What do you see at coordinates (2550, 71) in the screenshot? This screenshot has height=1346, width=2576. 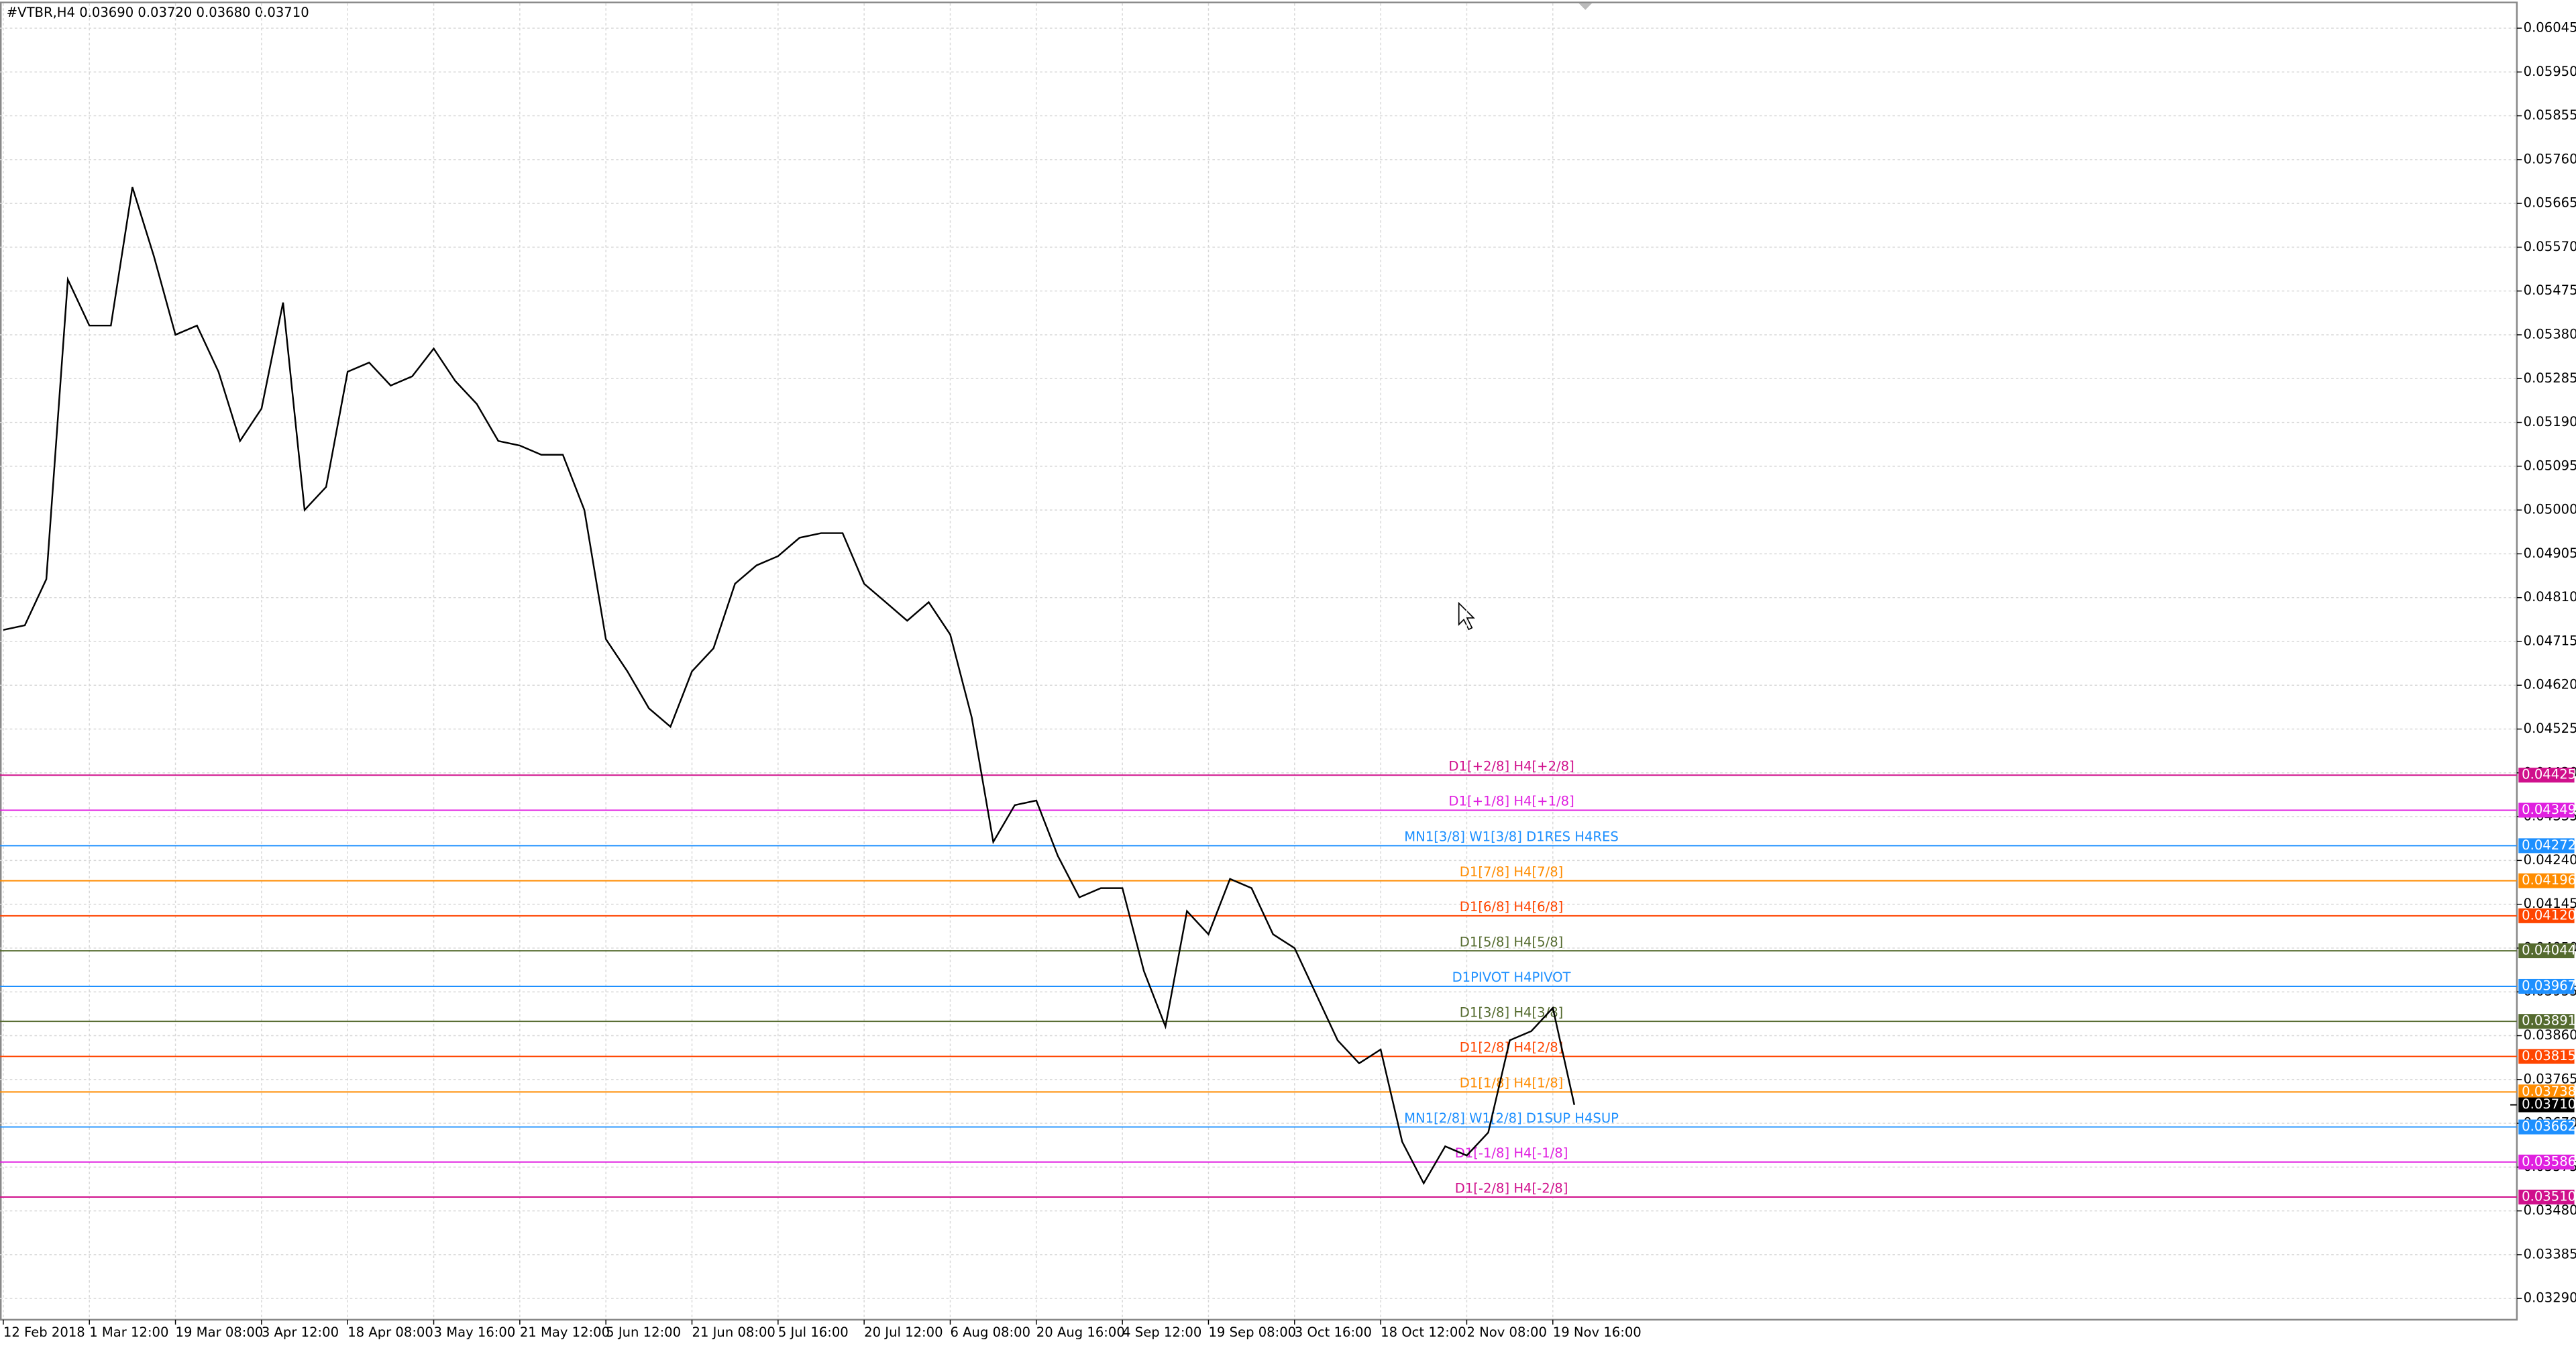 I see `y-tick-label: 0.05950` at bounding box center [2550, 71].